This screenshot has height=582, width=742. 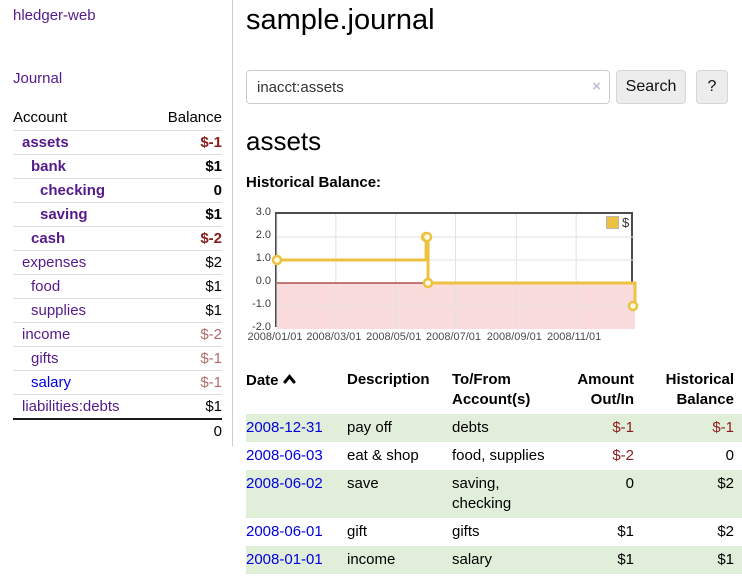 I want to click on sidebar-account-row: liabilities:debts $1, so click(x=117, y=406).